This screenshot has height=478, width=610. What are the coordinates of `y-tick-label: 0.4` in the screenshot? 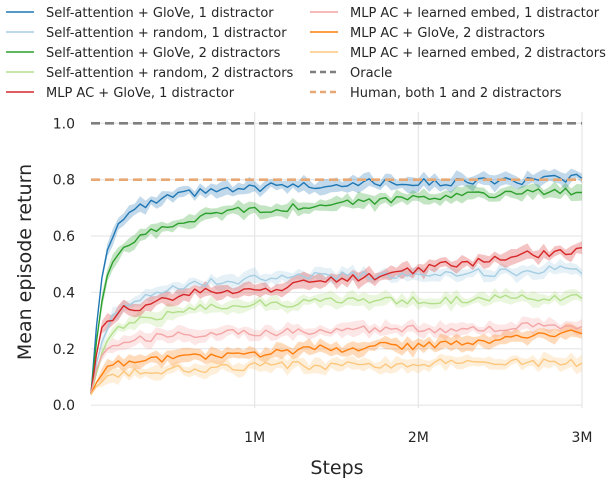 It's located at (64, 293).